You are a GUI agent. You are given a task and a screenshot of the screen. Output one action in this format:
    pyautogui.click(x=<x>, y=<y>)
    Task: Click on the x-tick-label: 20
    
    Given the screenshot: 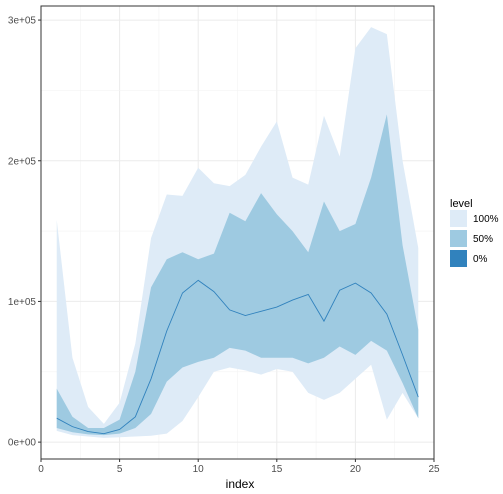 What is the action you would take?
    pyautogui.click(x=356, y=469)
    